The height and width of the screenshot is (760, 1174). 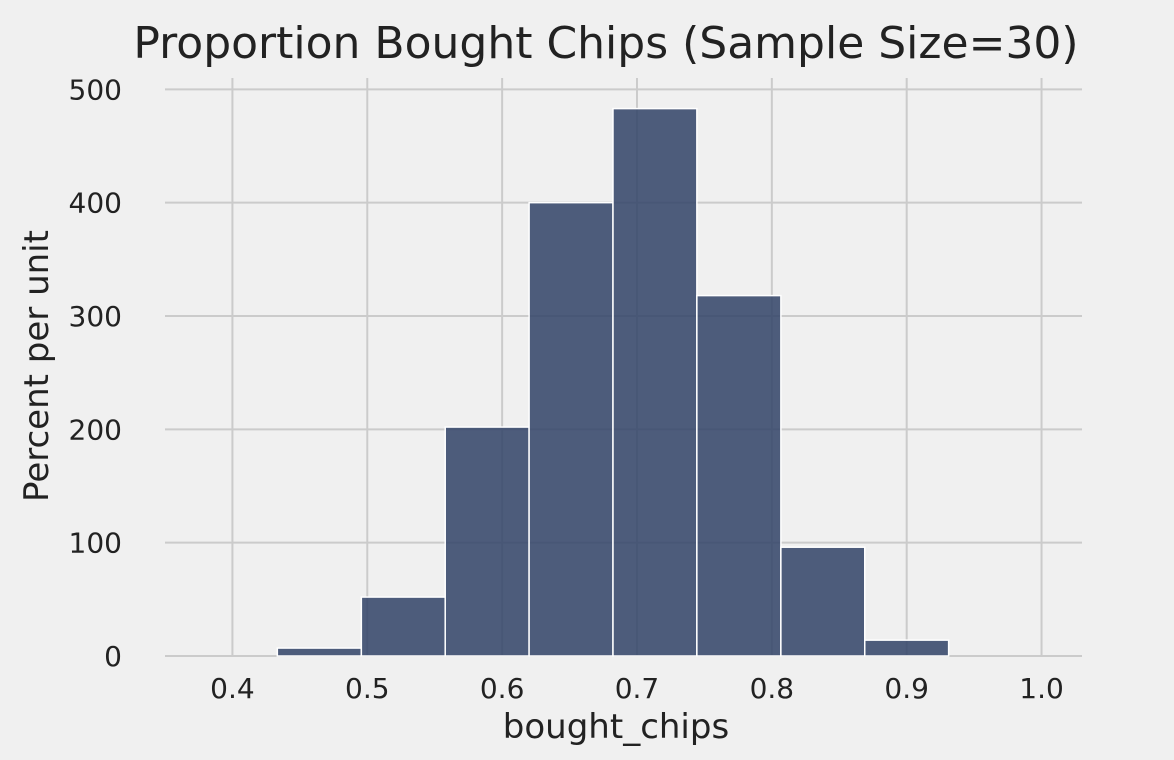 I want to click on y-tick-labels: 0 100 200 300 400 500, so click(x=95, y=373).